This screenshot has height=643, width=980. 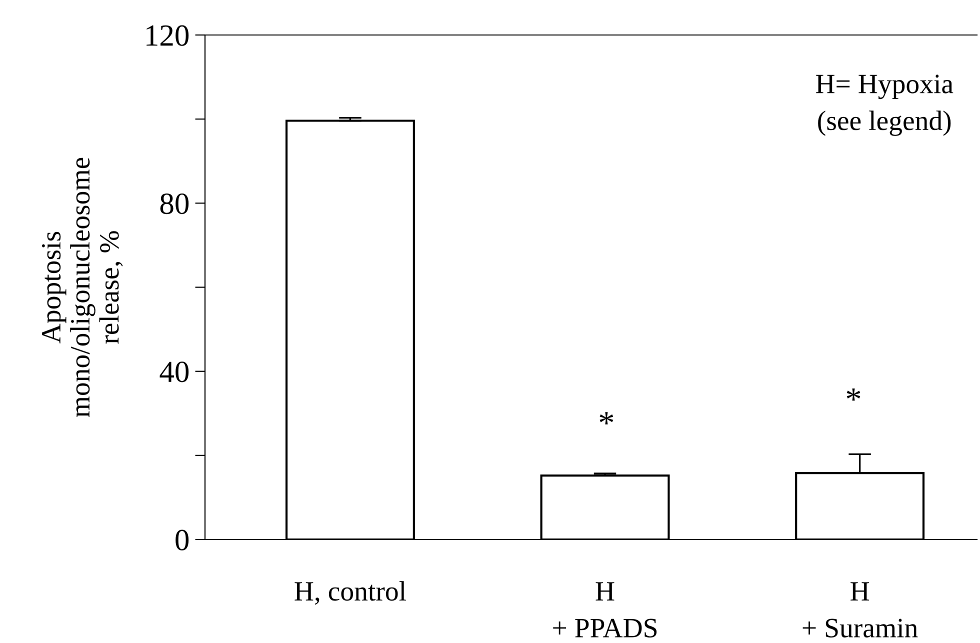 What do you see at coordinates (174, 372) in the screenshot?
I see `y-tick-label: 40` at bounding box center [174, 372].